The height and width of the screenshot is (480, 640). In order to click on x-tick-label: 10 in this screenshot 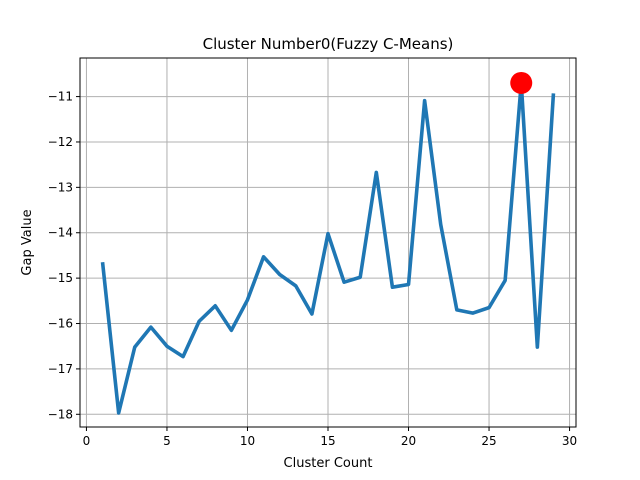, I will do `click(247, 441)`.